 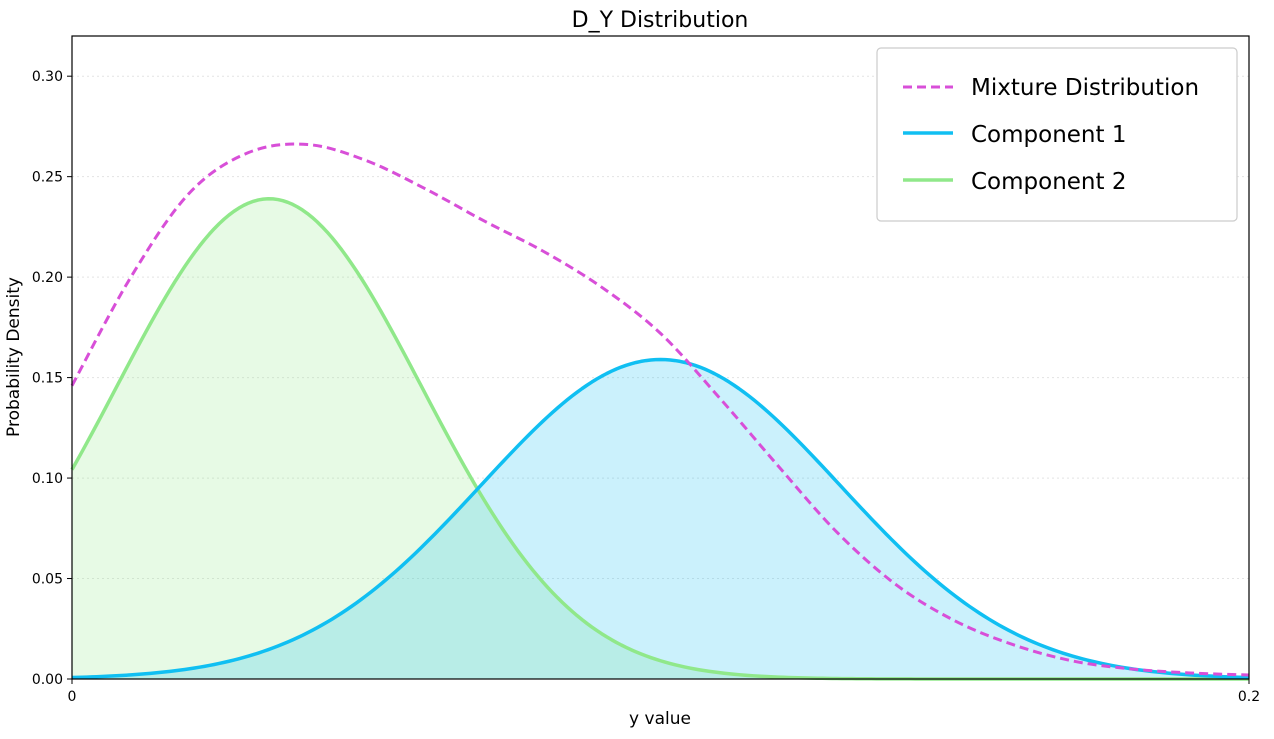 I want to click on x-axis-ticks: 0 0.2, so click(x=664, y=692).